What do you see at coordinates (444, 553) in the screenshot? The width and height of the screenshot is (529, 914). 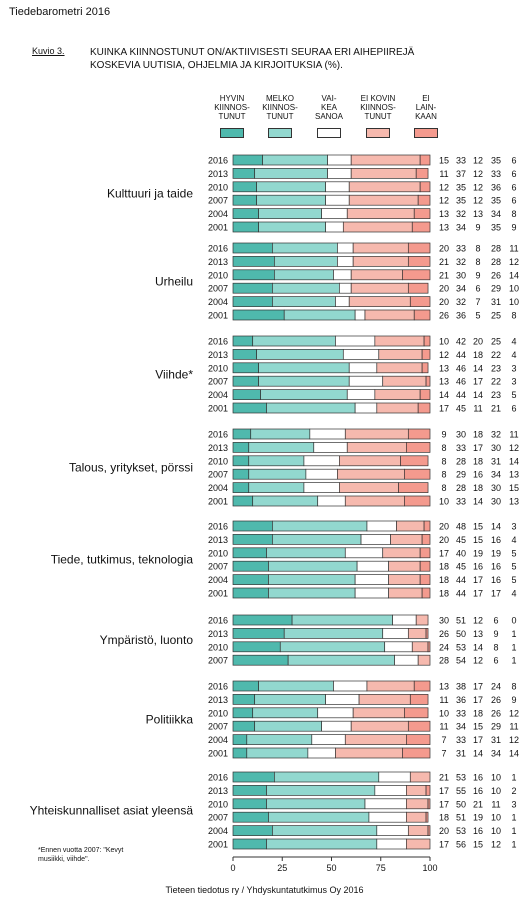 I see `data-label: 17` at bounding box center [444, 553].